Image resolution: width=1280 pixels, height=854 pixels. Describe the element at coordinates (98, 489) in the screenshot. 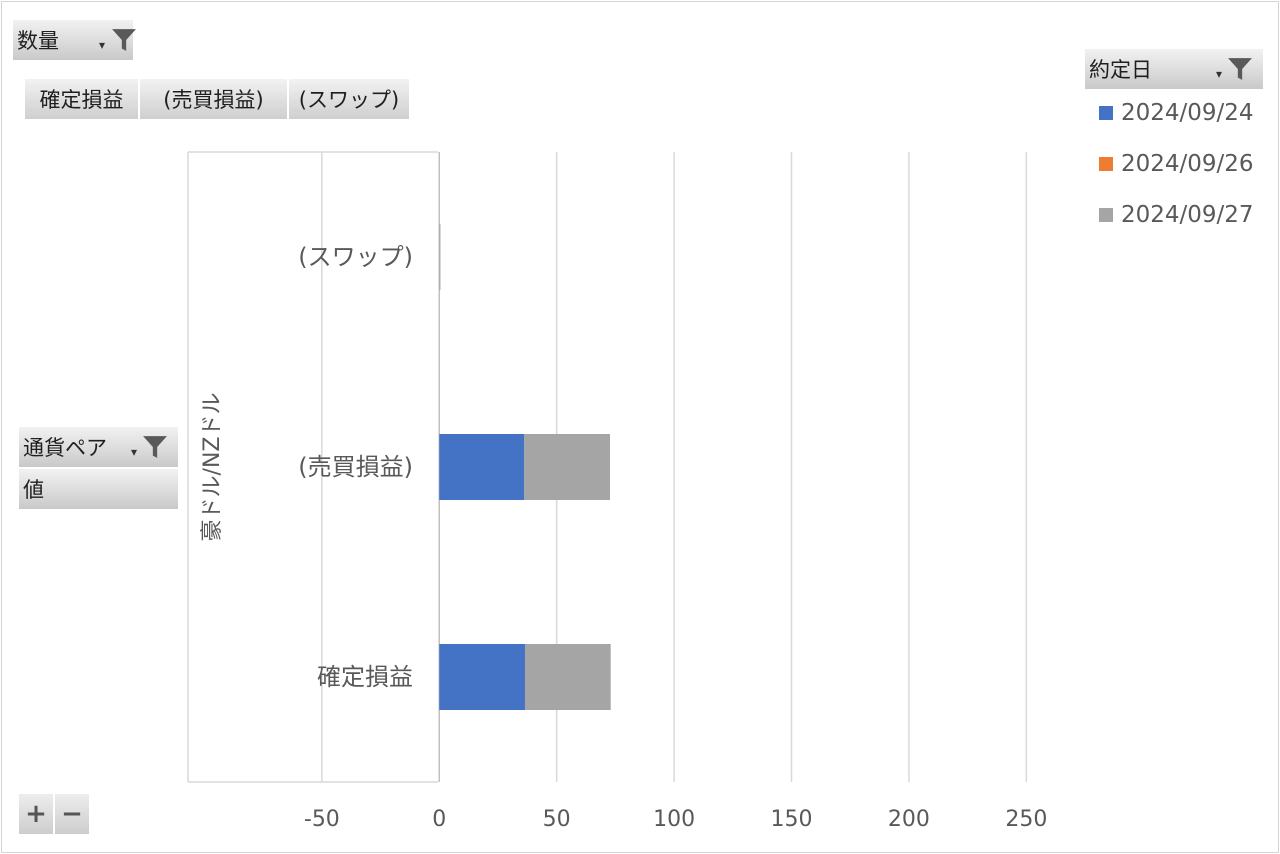

I see `values-field-button: 値` at that location.